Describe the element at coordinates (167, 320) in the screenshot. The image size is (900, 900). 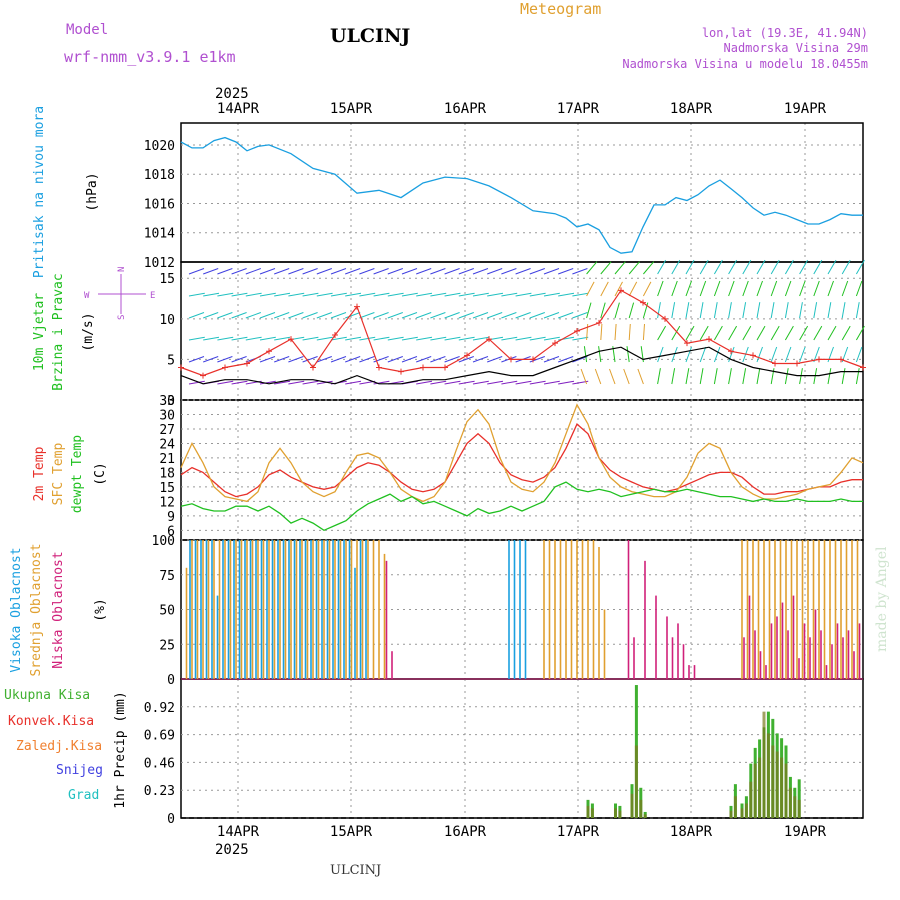
I see `y-tick-label: 10` at that location.